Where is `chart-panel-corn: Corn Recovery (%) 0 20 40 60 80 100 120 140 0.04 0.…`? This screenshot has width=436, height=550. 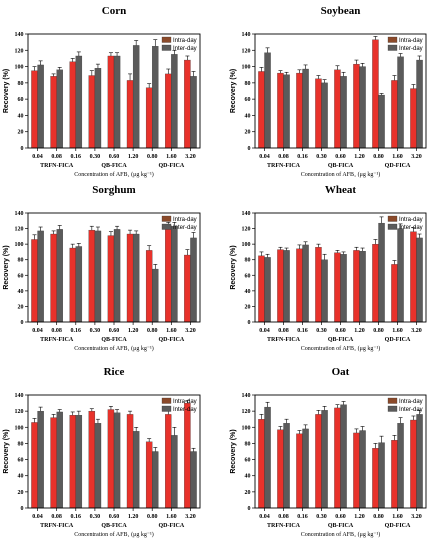
chart-panel-corn: Corn Recovery (%) 0 20 40 60 80 100 120 140 0.04 0.… is located at coordinates (102, 91).